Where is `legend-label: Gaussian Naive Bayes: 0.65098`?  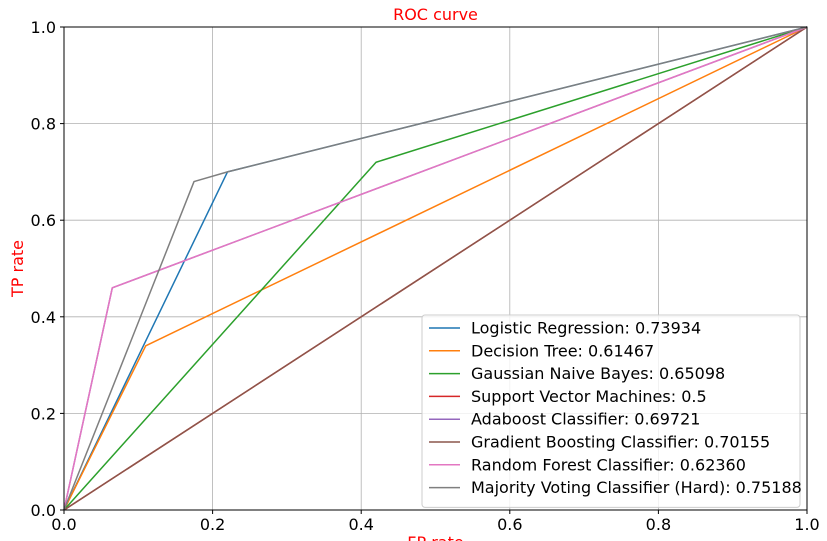
legend-label: Gaussian Naive Bayes: 0.65098 is located at coordinates (598, 373).